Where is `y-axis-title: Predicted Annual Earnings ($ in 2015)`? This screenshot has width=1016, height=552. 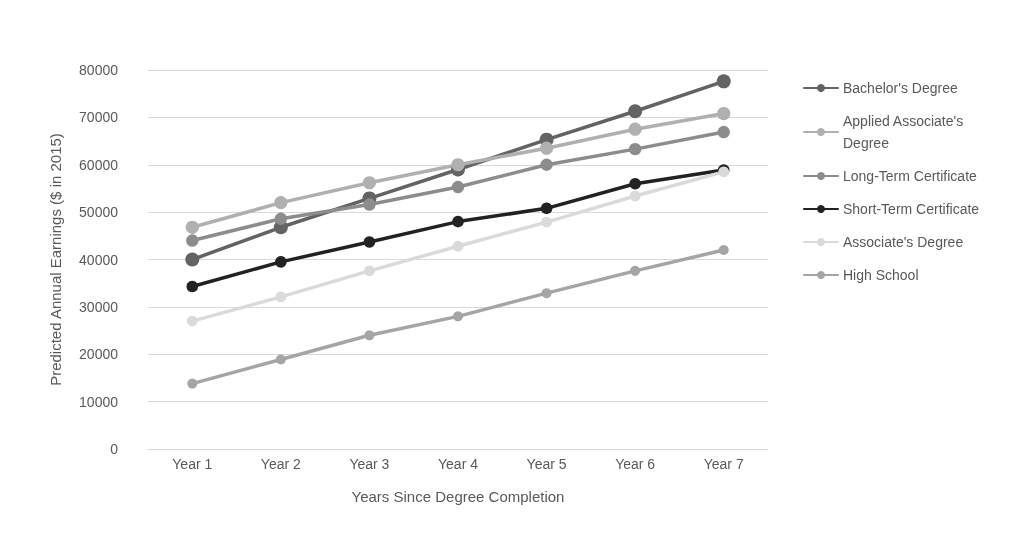
y-axis-title: Predicted Annual Earnings ($ in 2015) is located at coordinates (55, 259).